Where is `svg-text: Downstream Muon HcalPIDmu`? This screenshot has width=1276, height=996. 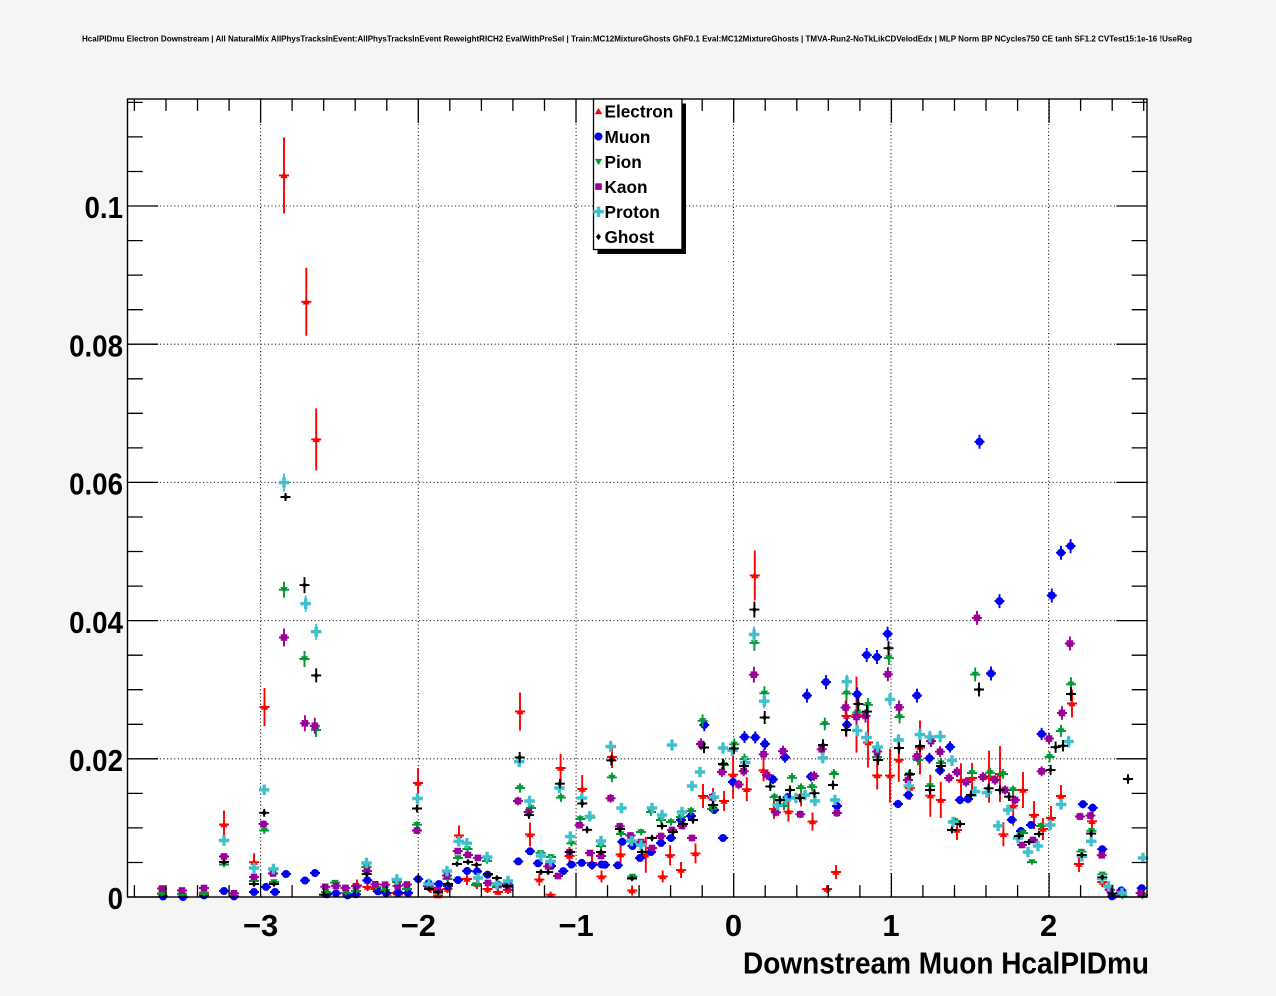 svg-text: Downstream Muon HcalPIDmu is located at coordinates (946, 963).